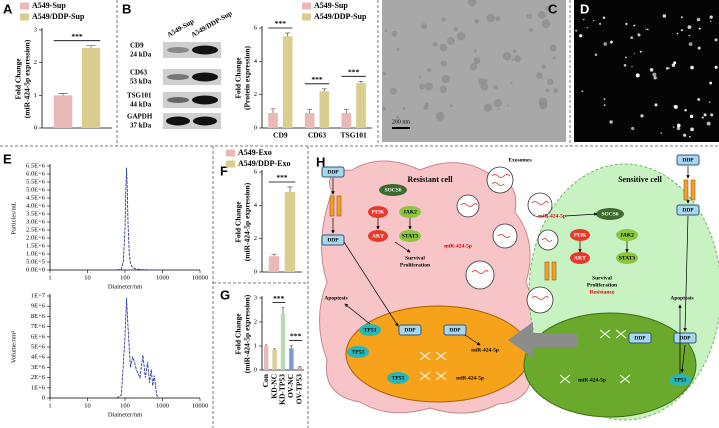 The width and height of the screenshot is (719, 428). Describe the element at coordinates (602, 285) in the screenshot. I see `diagram-label: Proliferation` at that location.